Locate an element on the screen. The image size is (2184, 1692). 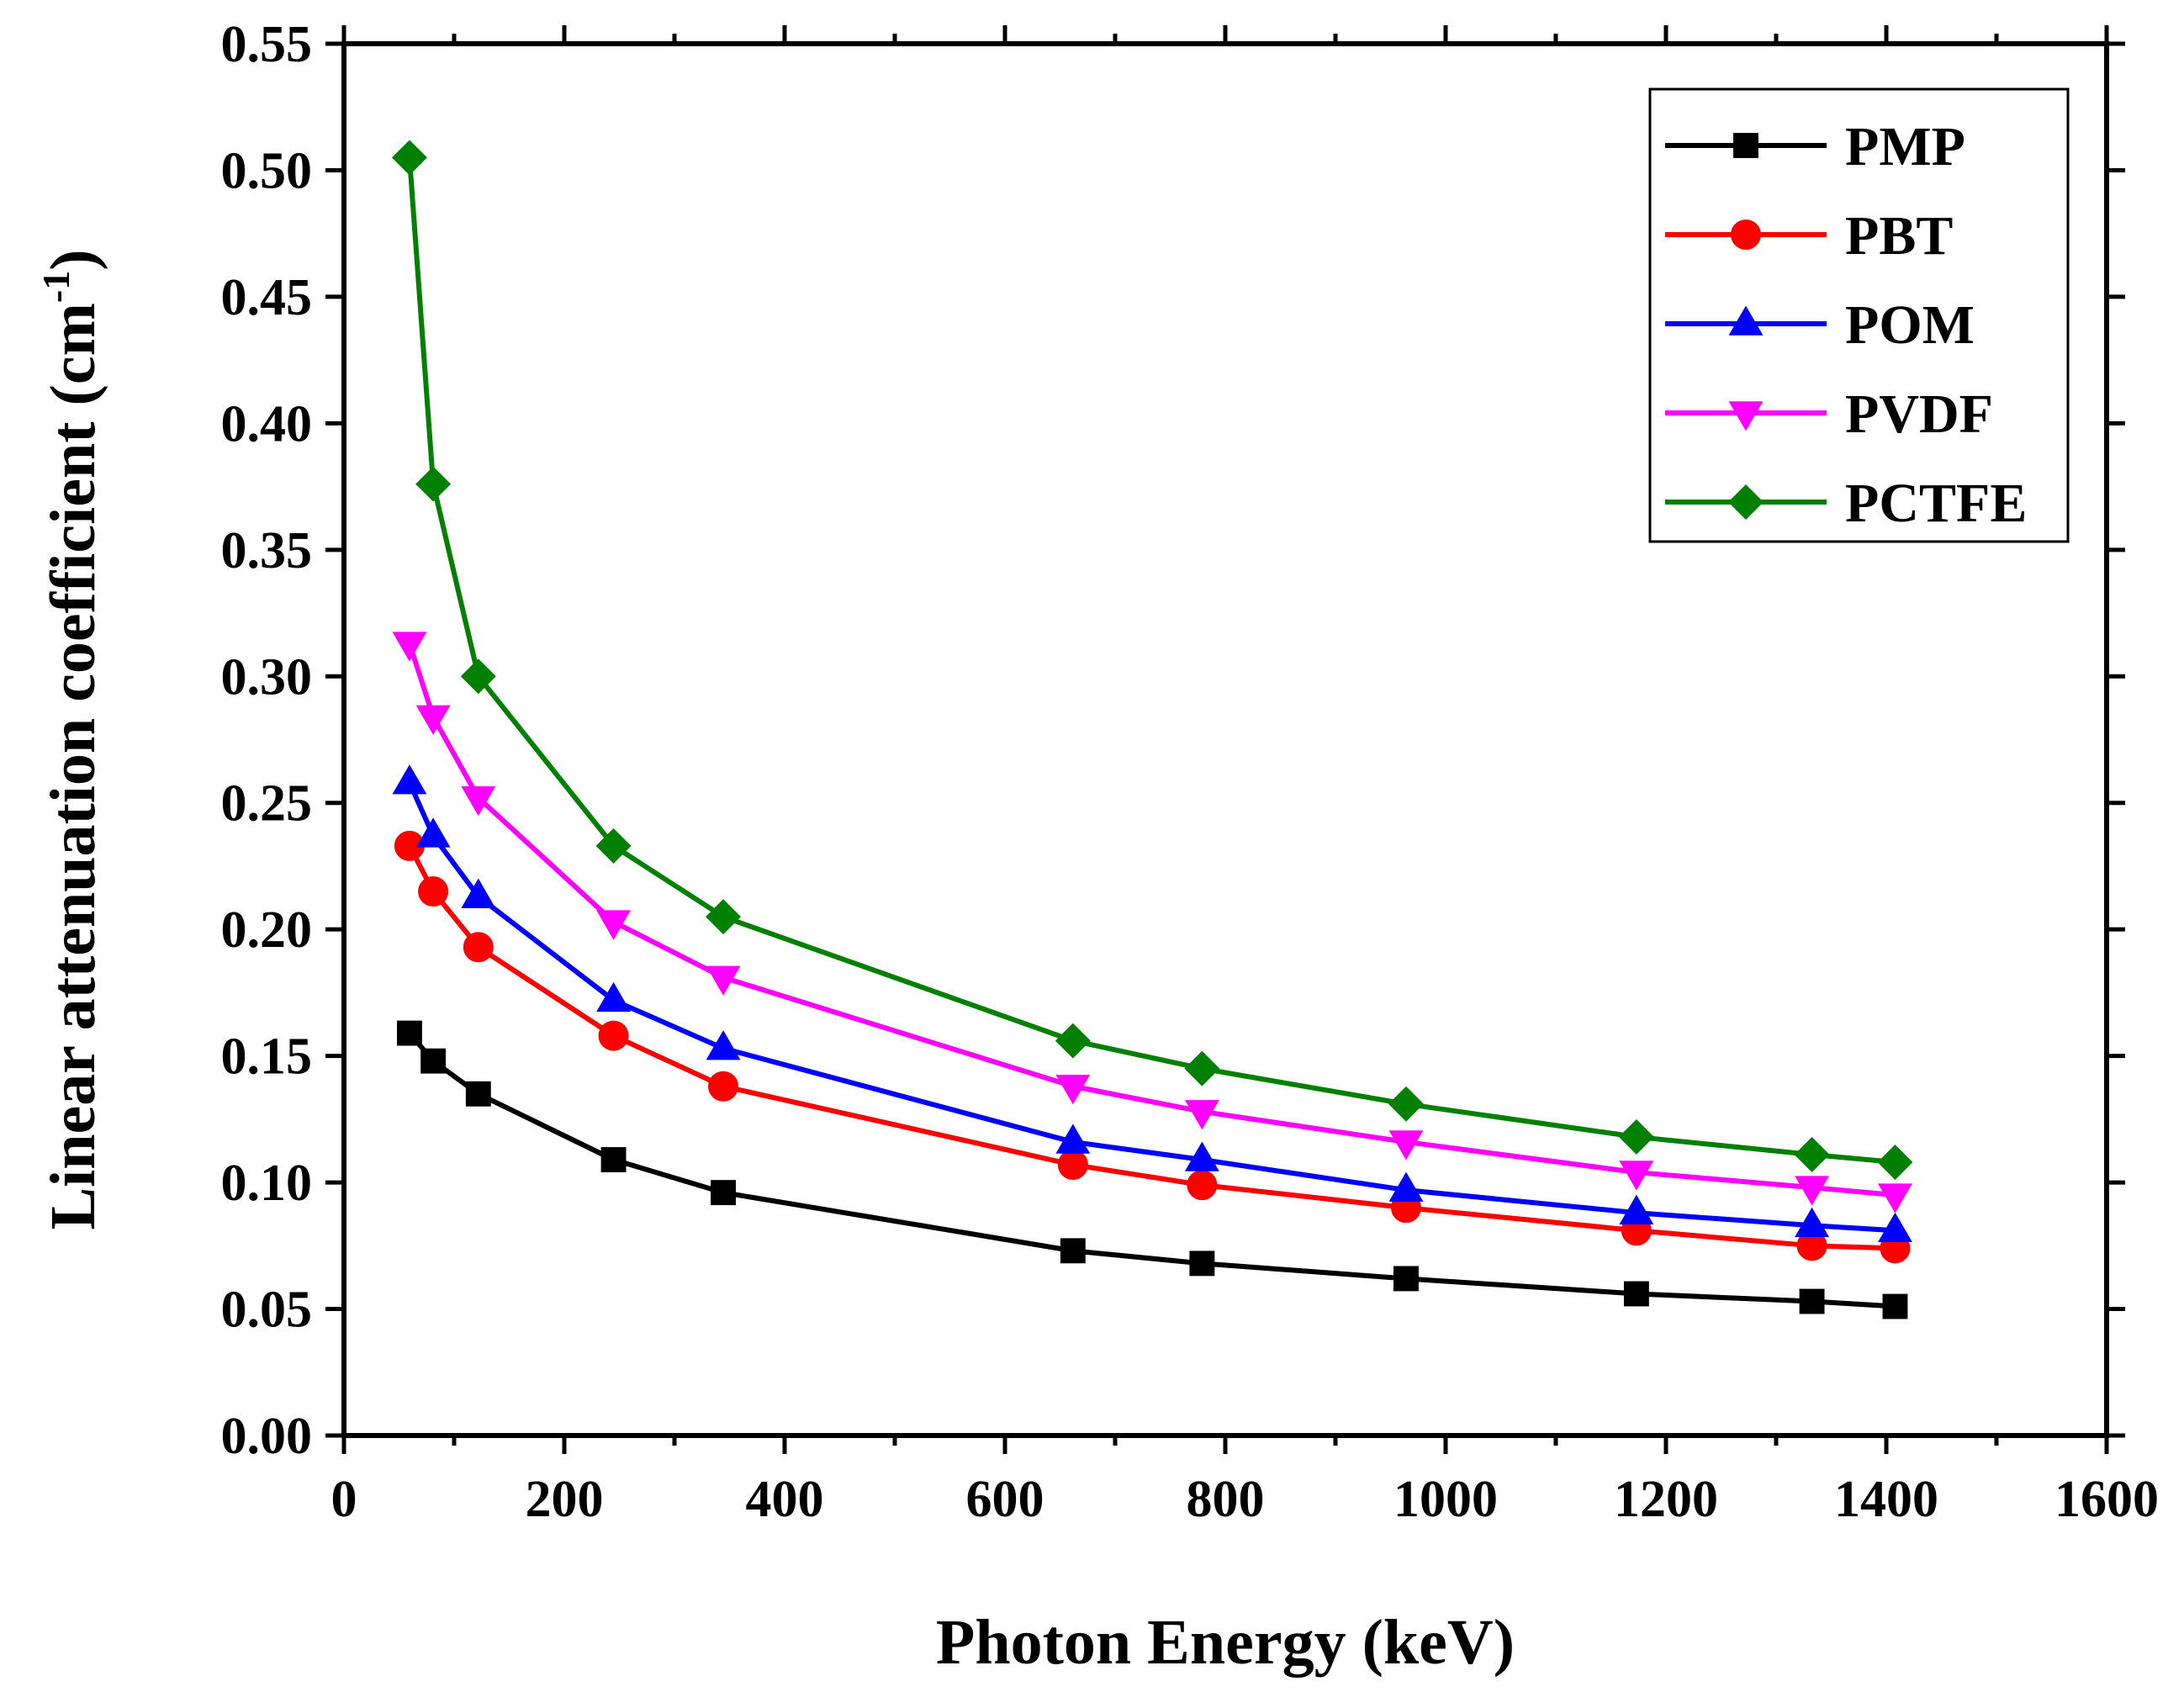
x-tick-label: 600 is located at coordinates (1005, 1499).